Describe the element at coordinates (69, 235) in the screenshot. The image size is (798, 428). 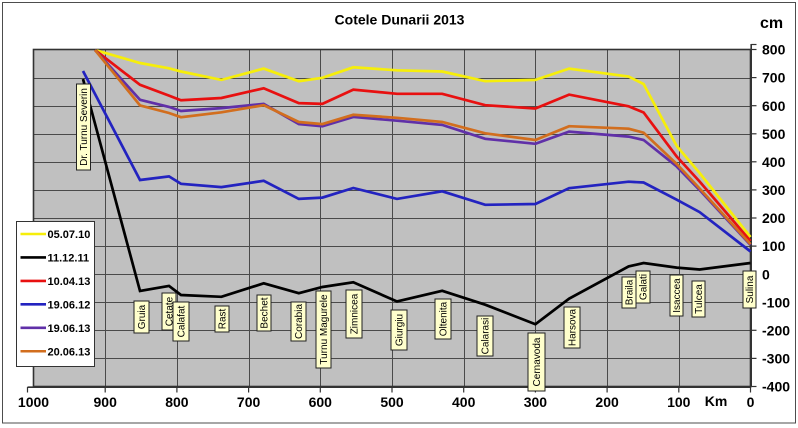
I see `svg-text: 05.07.10` at that location.